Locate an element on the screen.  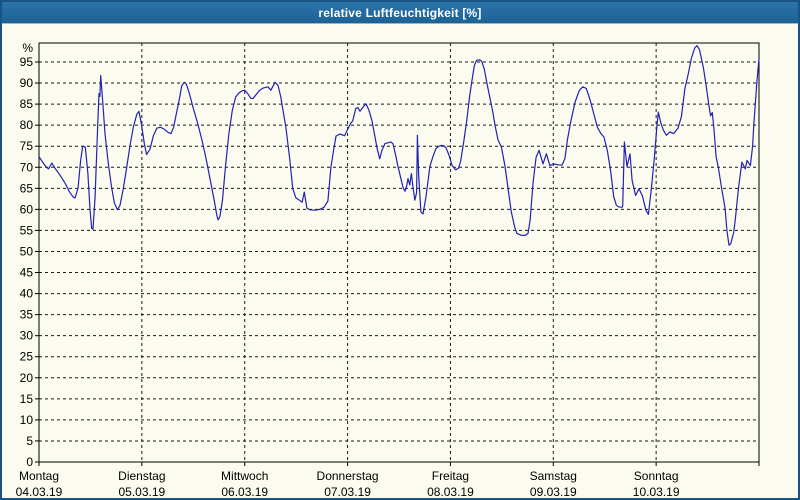
y-tick-label: 55 is located at coordinates (27, 230).